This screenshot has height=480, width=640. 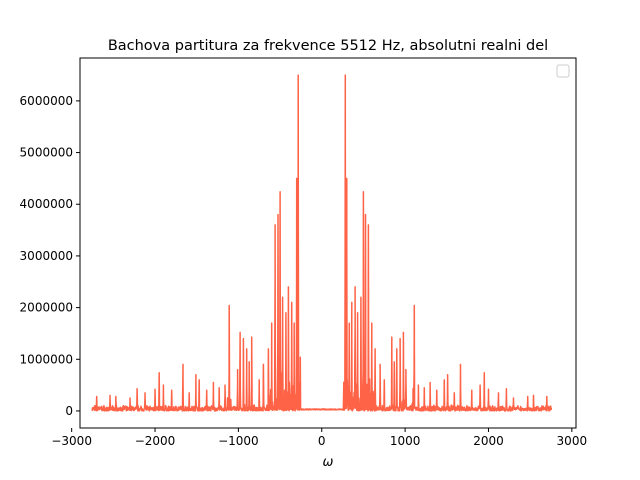 I want to click on y-tick-label: 6000000, so click(x=46, y=101).